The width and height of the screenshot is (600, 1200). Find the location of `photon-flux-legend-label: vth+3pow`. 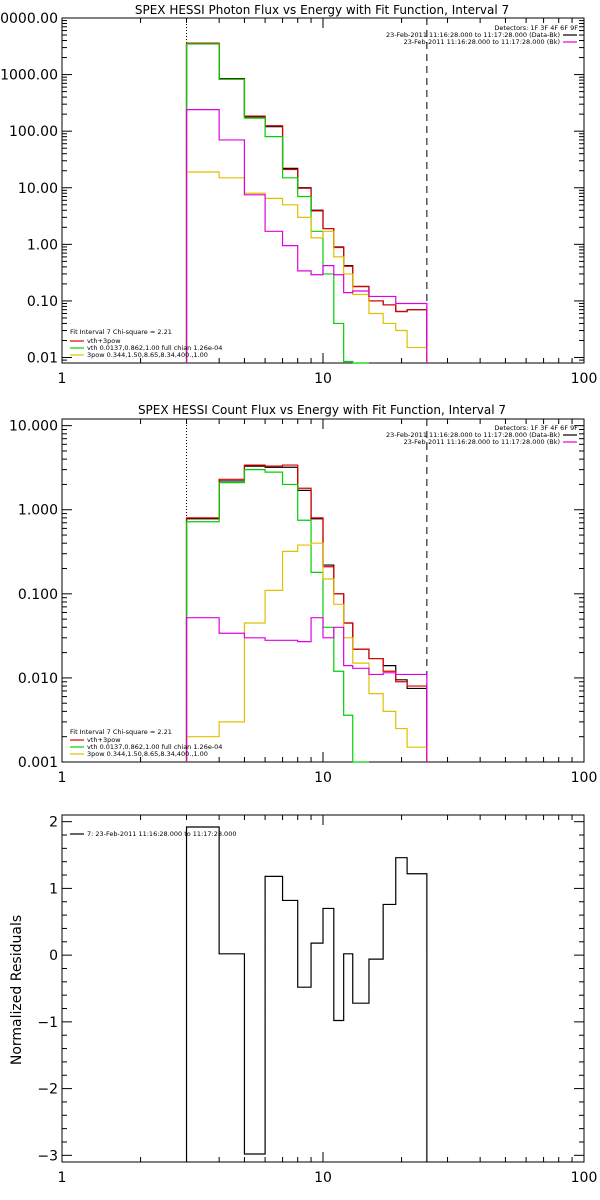

photon-flux-legend-label: vth+3pow is located at coordinates (104, 341).